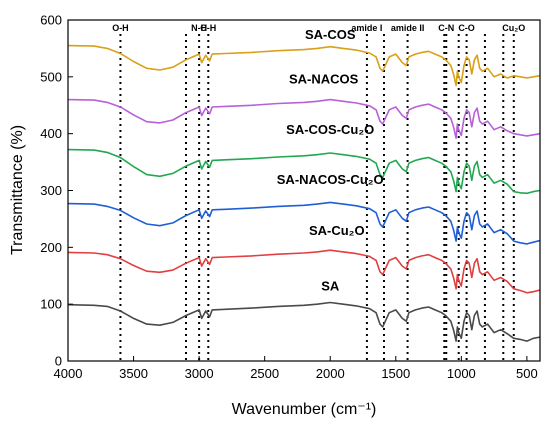  What do you see at coordinates (330, 129) in the screenshot?
I see `series-label: SA-COS-Cu₂O` at bounding box center [330, 129].